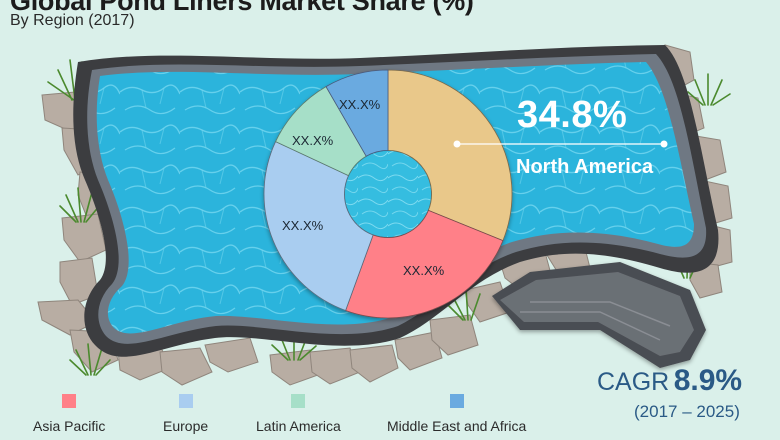 This screenshot has height=440, width=780. I want to click on legend-label: Middle East and Africa, so click(457, 426).